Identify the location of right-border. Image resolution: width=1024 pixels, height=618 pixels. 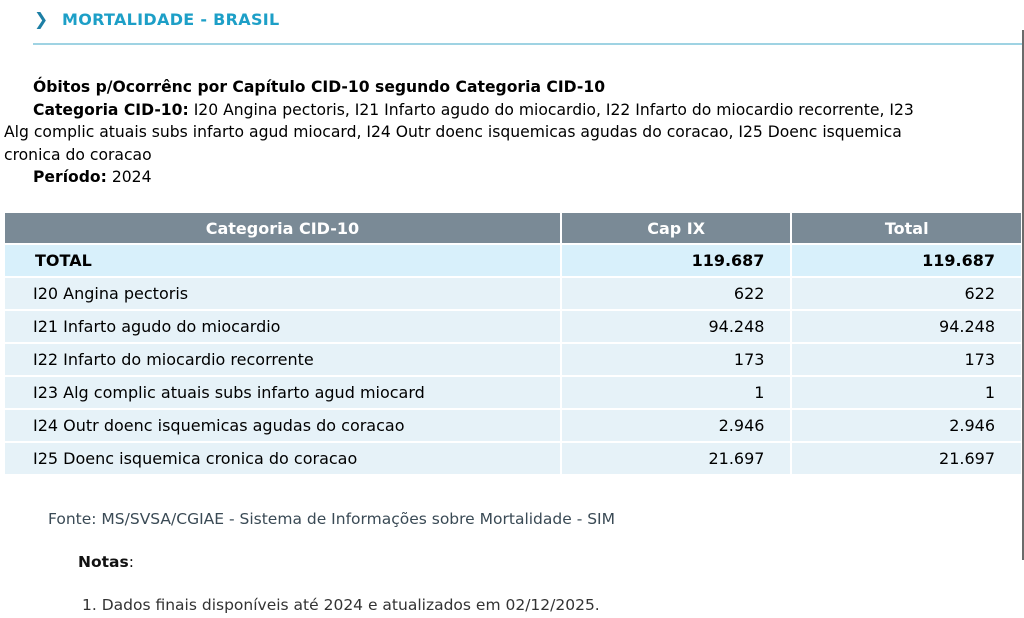
(1023, 295).